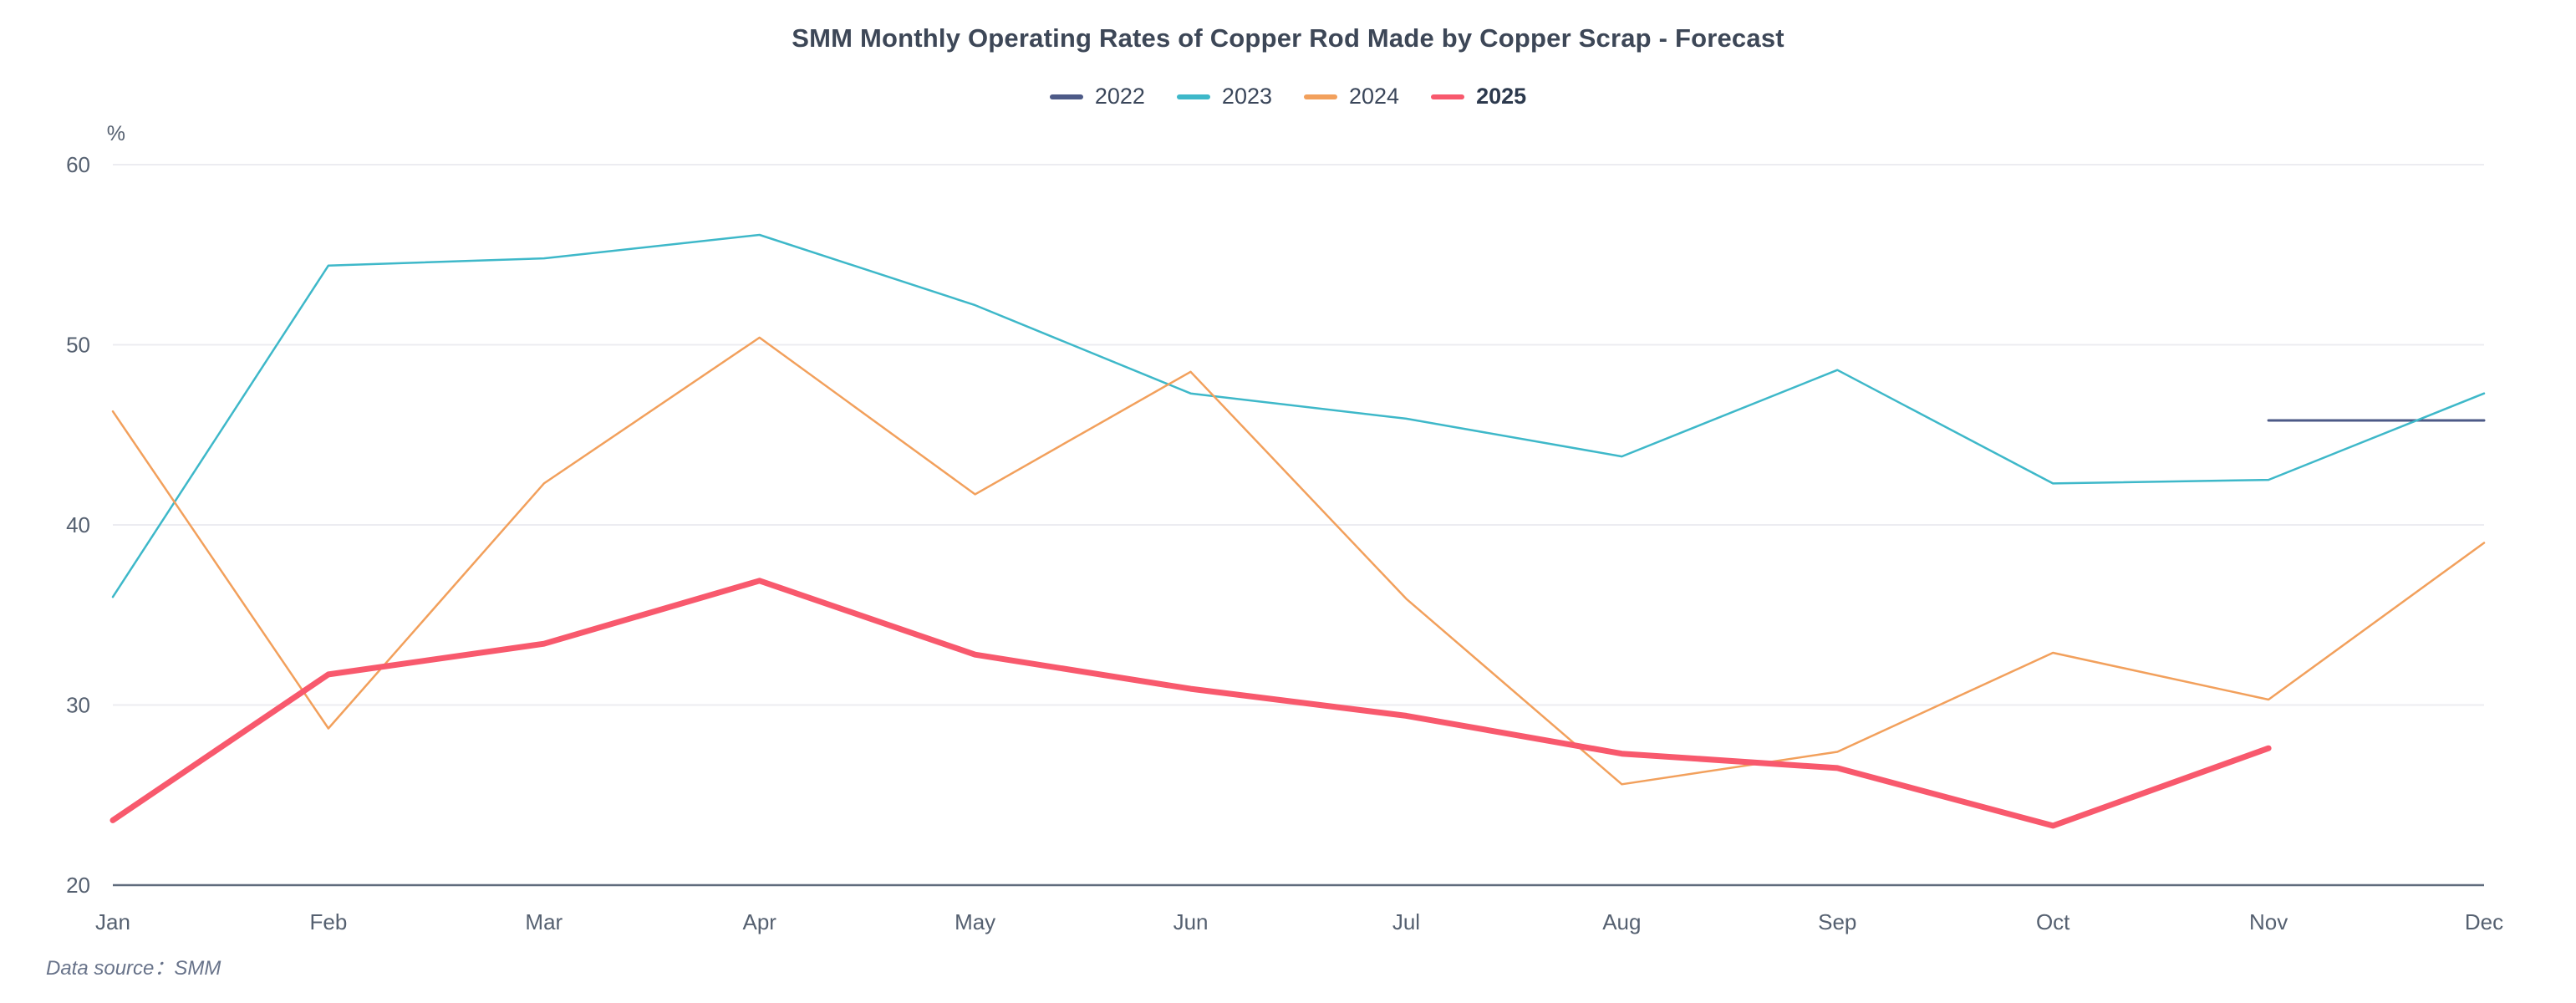  I want to click on legend-label-2023: 2023, so click(1246, 96).